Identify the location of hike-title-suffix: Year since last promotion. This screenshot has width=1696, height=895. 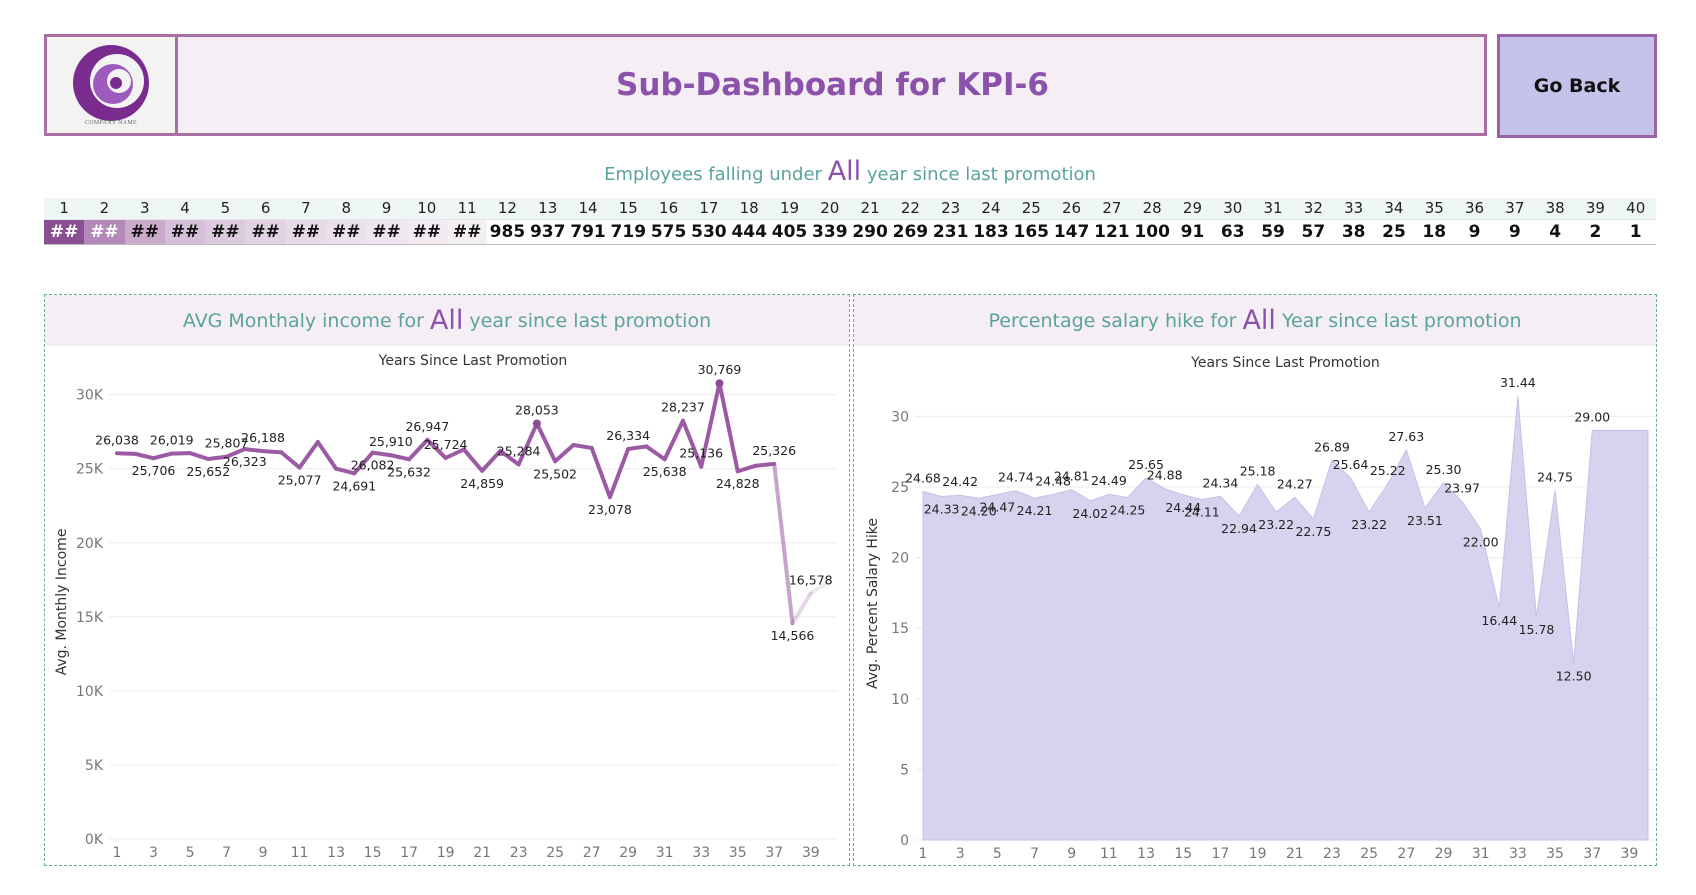
(1401, 320).